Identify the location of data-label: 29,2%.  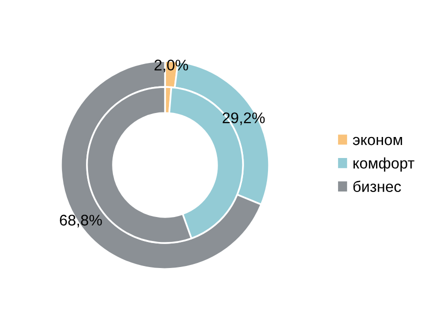
(243, 119).